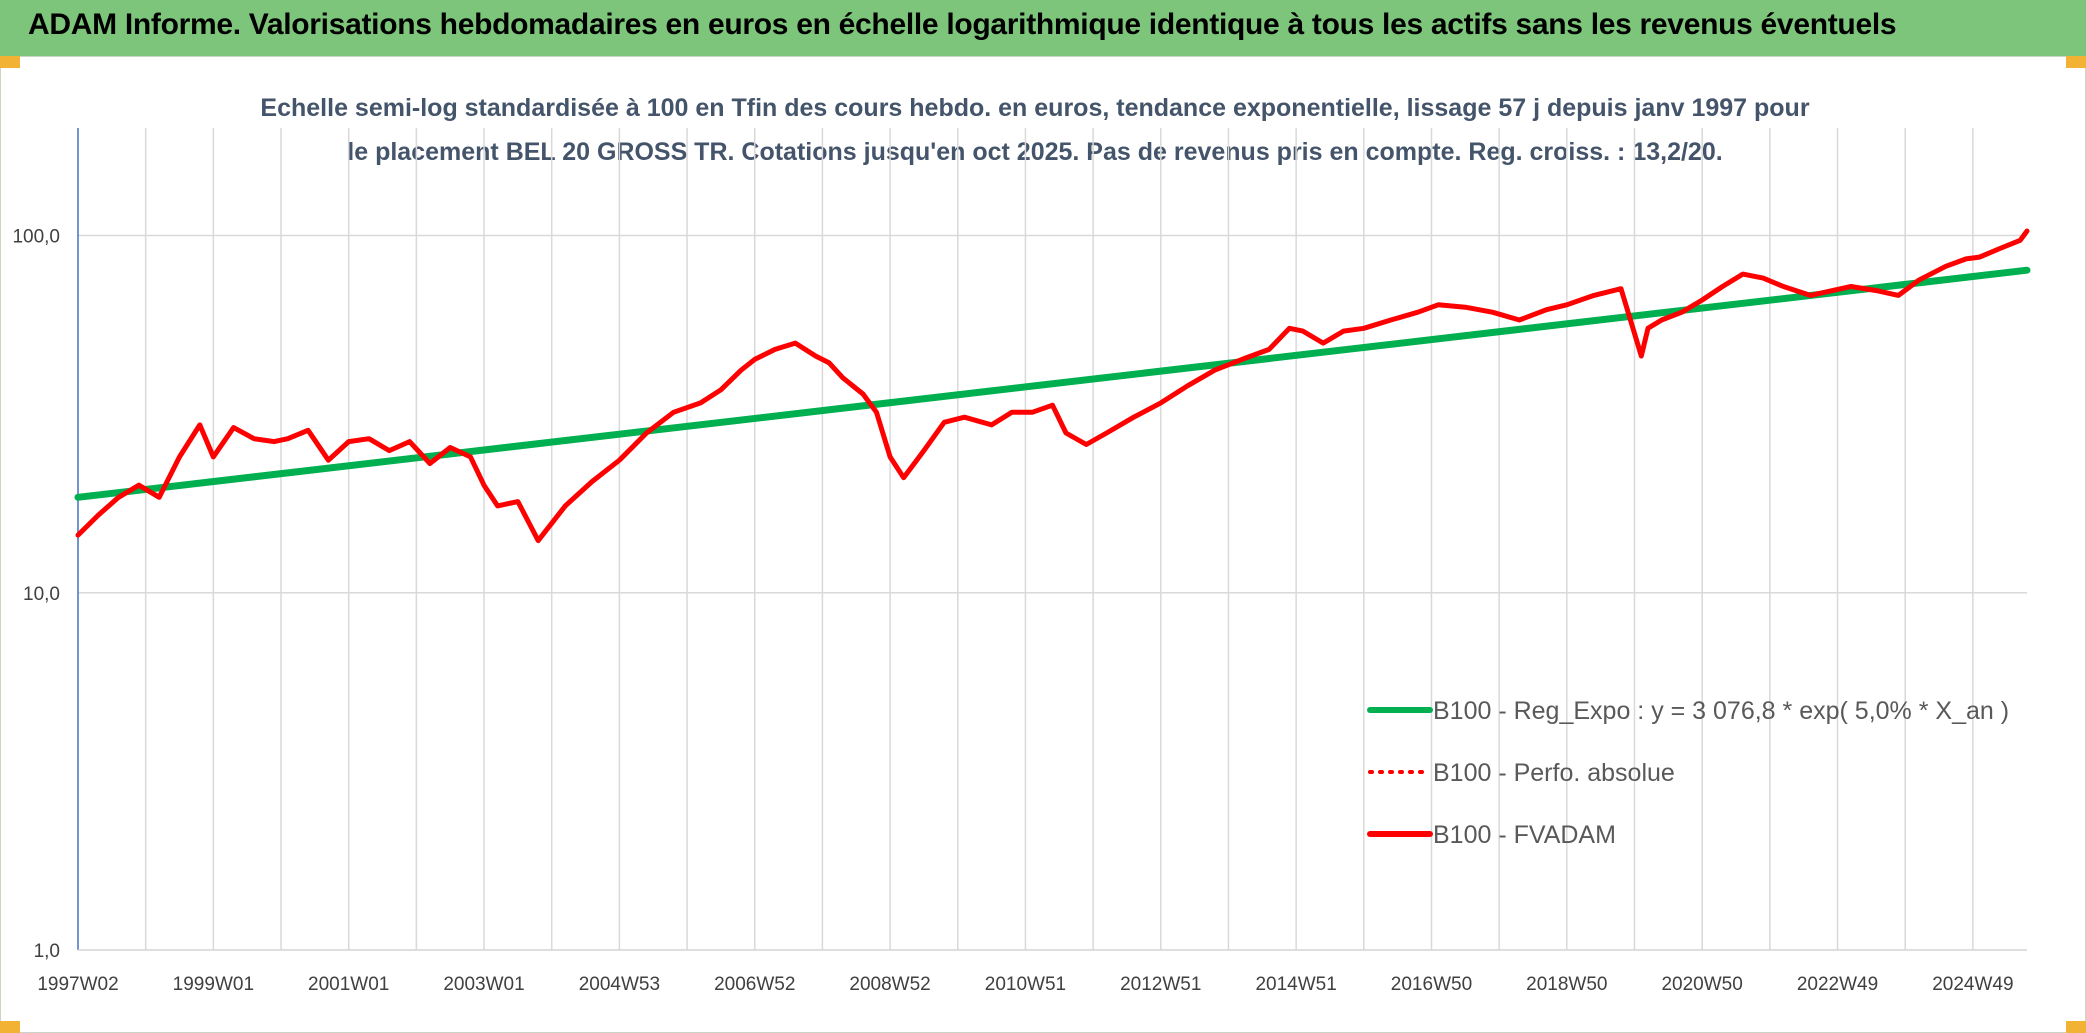  I want to click on x-tick-label: 2008W52, so click(889, 984).